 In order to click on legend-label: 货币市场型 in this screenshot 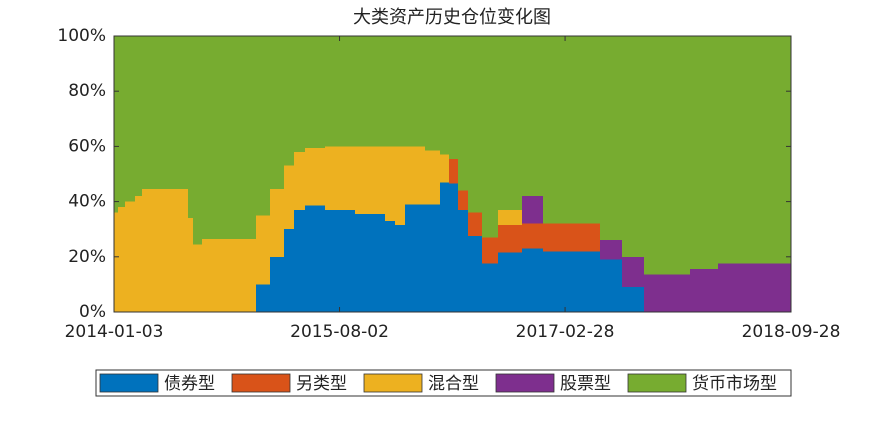, I will do `click(734, 384)`.